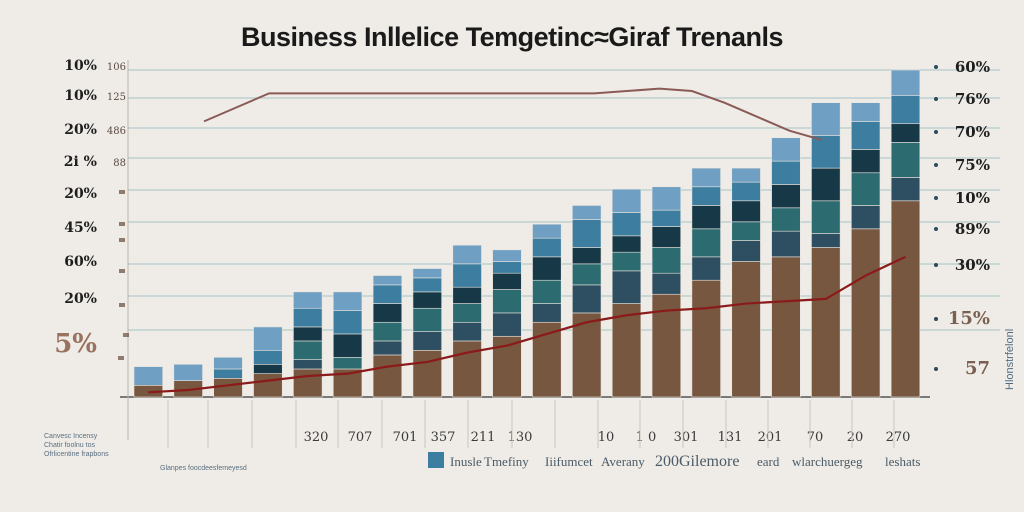  I want to click on y-tick-label-right: 15%, so click(969, 318).